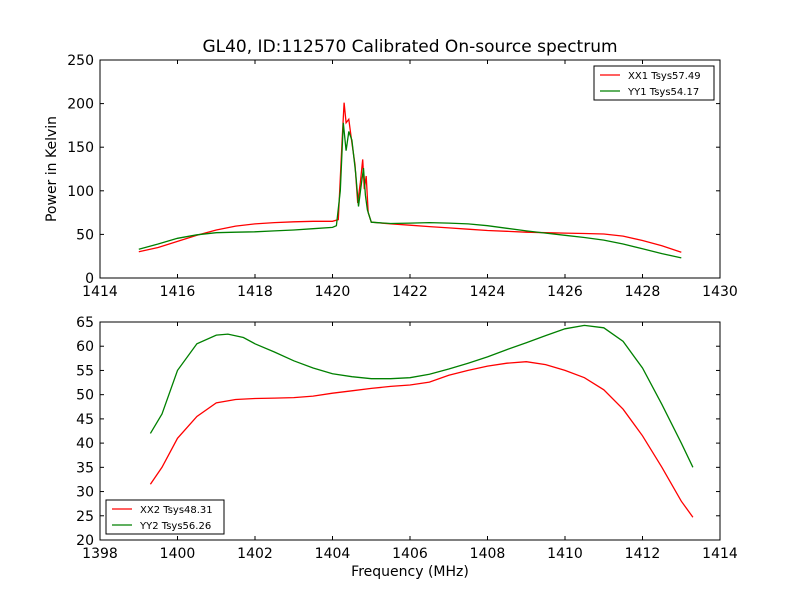 The height and width of the screenshot is (600, 800). Describe the element at coordinates (643, 292) in the screenshot. I see `top-x-tick-label: 1428` at that location.